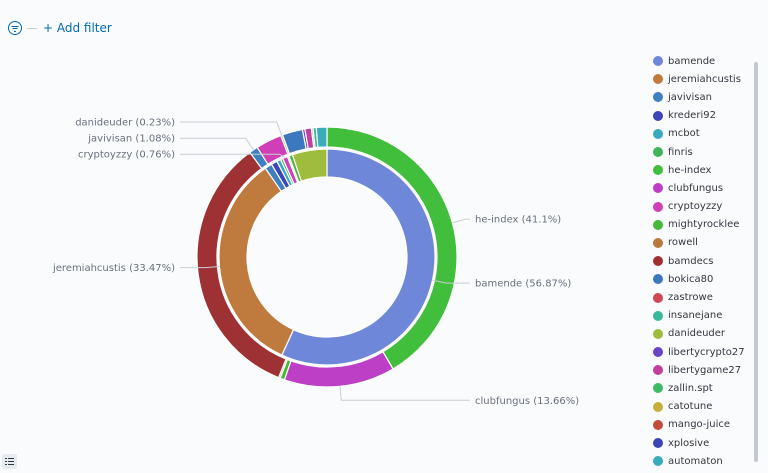 This screenshot has height=473, width=768. I want to click on legend-item-mcbot: mcbot, so click(699, 134).